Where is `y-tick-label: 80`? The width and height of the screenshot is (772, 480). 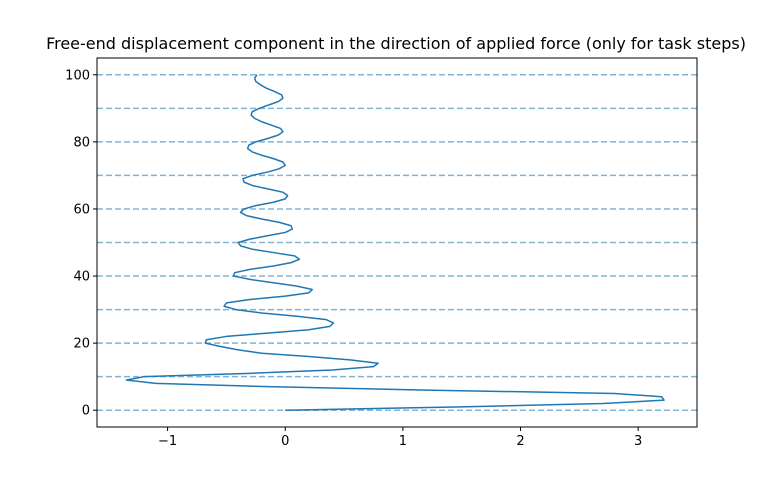
y-tick-label: 80 is located at coordinates (81, 142).